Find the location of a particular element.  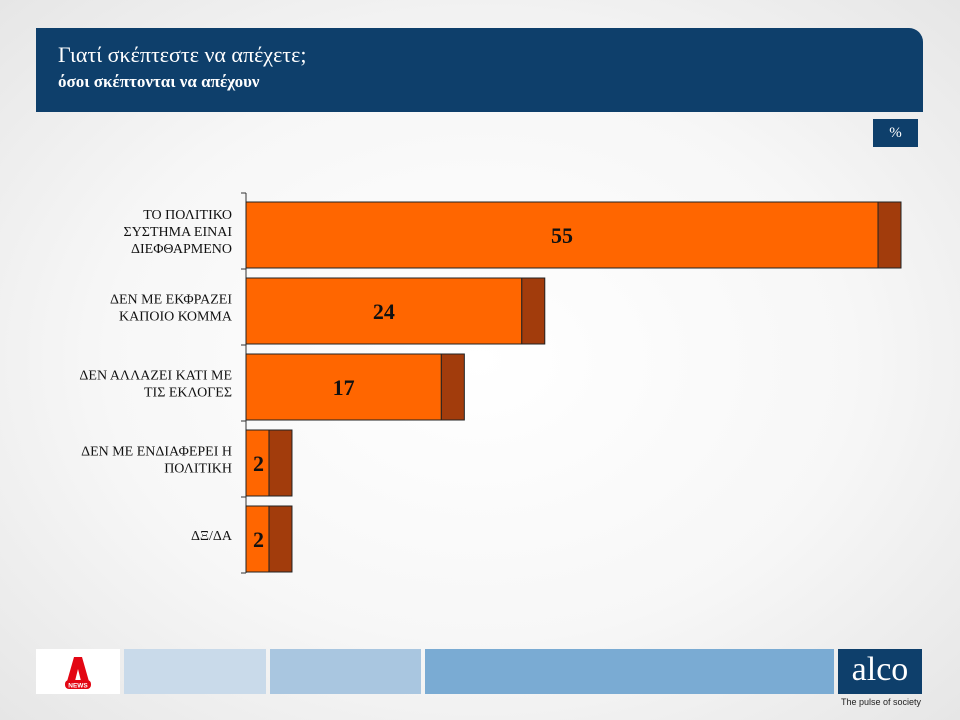

alco-tagline: The pulse of society is located at coordinates (881, 702).